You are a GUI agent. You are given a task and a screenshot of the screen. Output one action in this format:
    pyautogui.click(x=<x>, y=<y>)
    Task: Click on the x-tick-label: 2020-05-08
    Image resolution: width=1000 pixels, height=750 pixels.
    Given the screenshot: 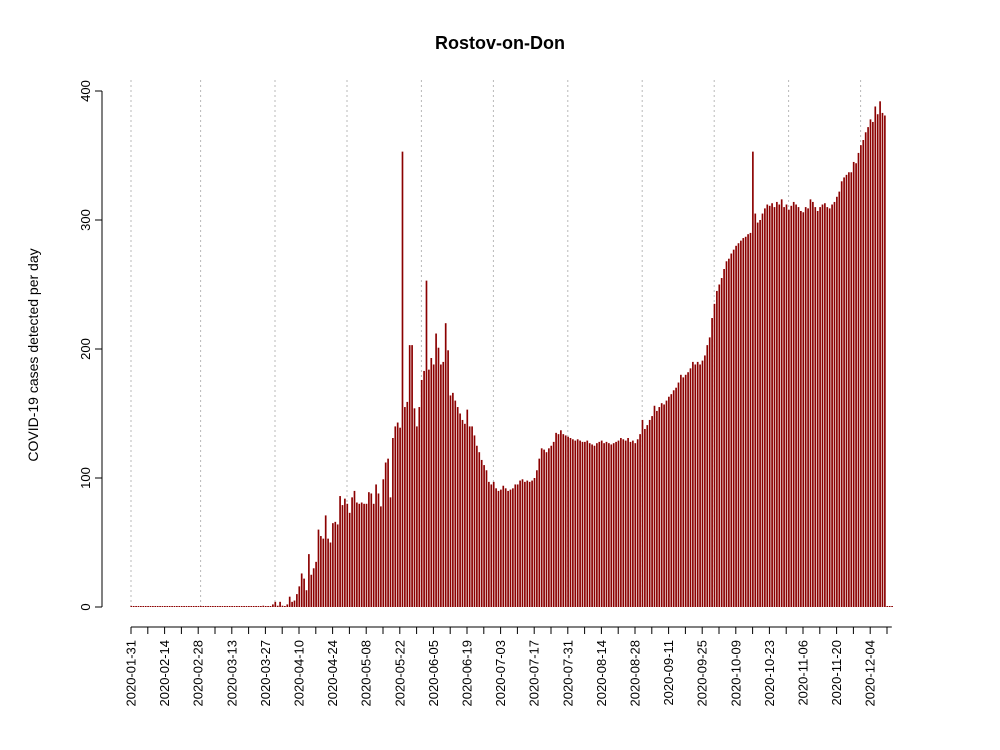 What is the action you would take?
    pyautogui.click(x=366, y=673)
    